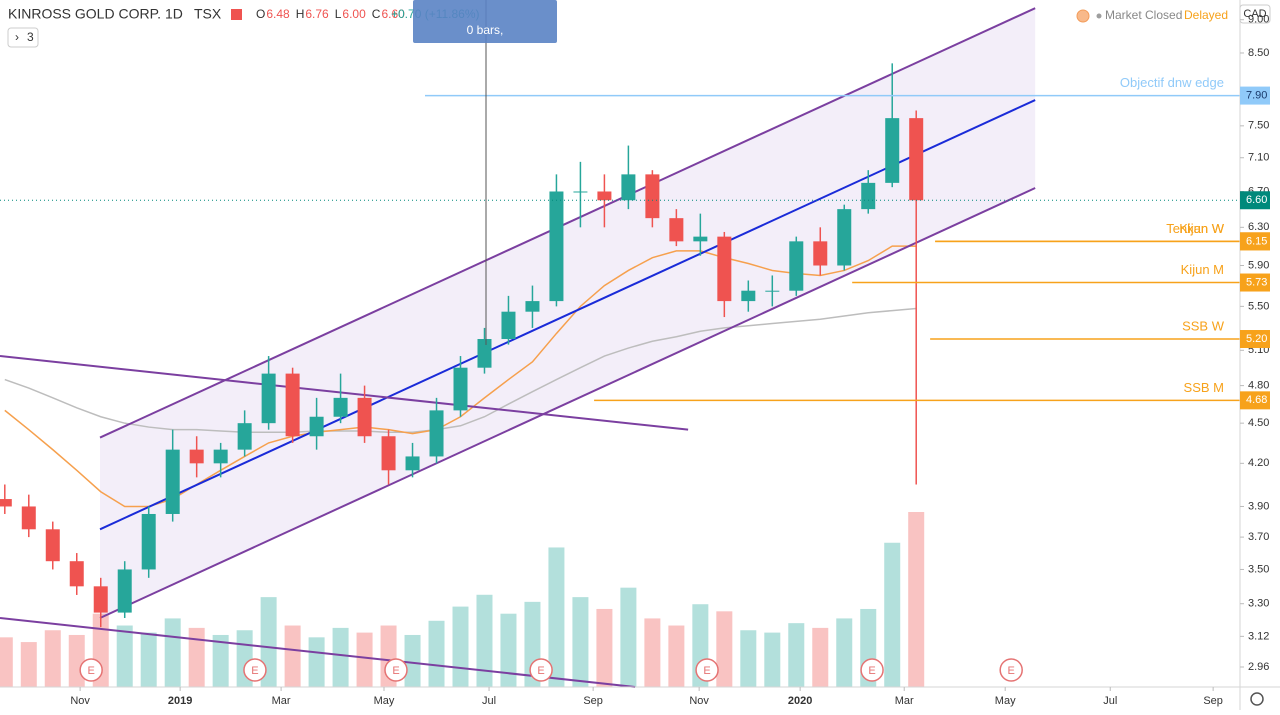 The height and width of the screenshot is (715, 1280). What do you see at coordinates (1258, 506) in the screenshot?
I see `y-tick-label: 3.90` at bounding box center [1258, 506].